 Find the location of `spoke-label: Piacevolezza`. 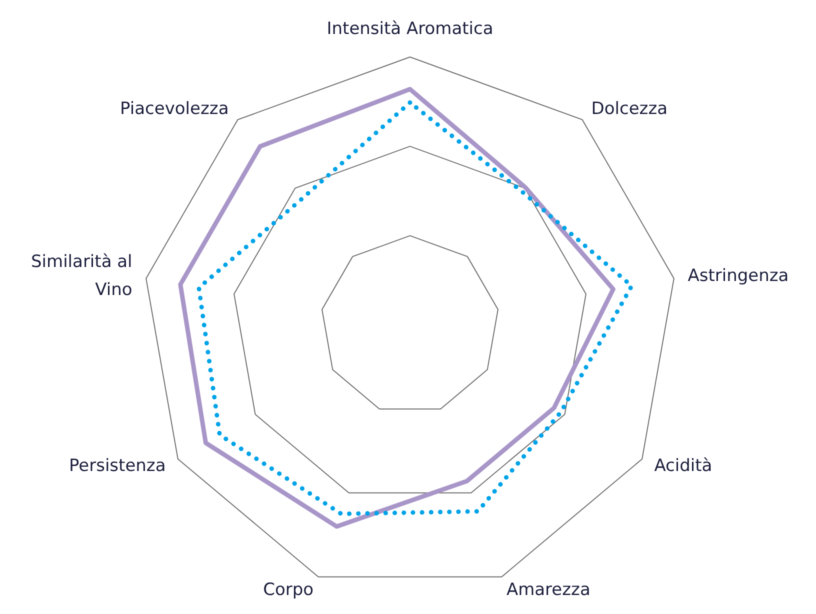

spoke-label: Piacevolezza is located at coordinates (174, 108).